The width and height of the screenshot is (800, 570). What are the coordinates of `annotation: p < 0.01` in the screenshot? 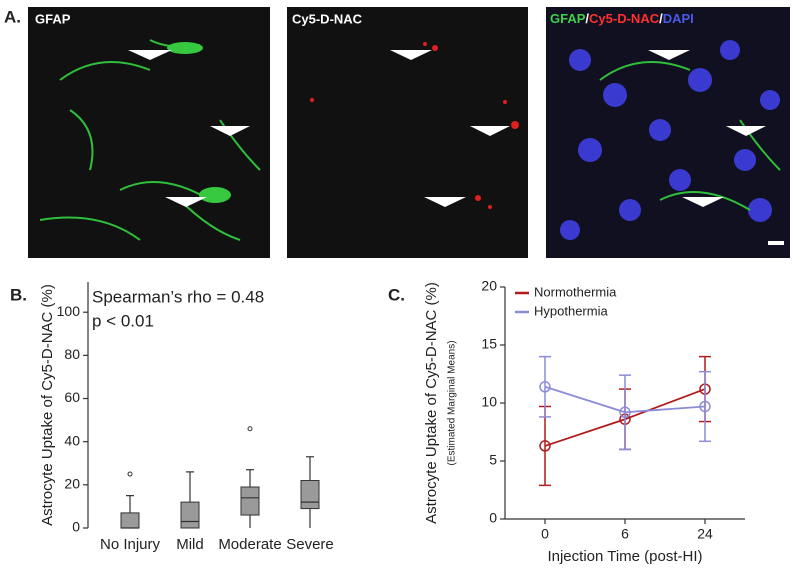 It's located at (123, 320).